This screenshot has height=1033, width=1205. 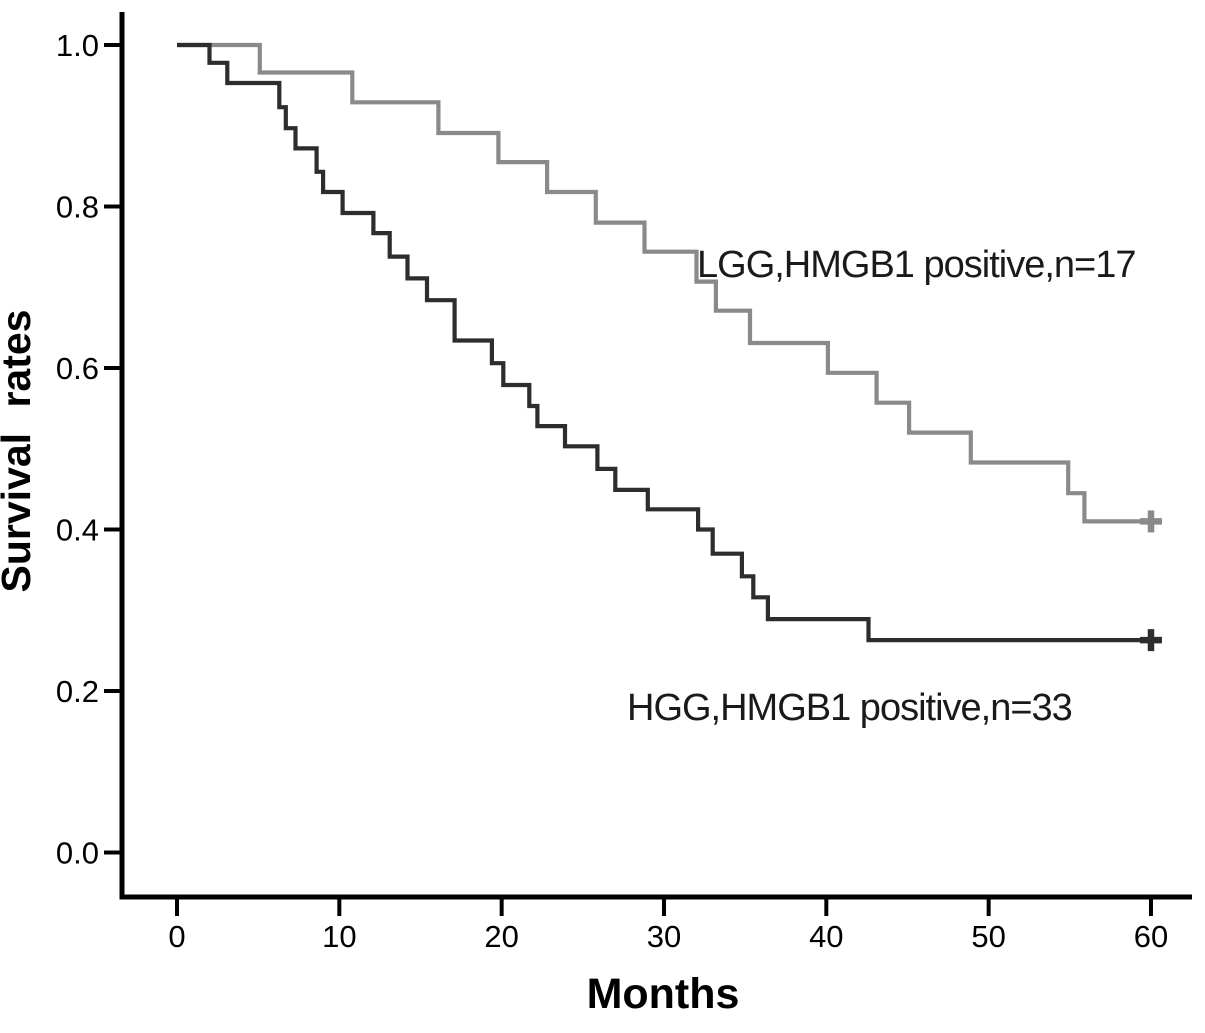 I want to click on x-tick-label: 60, so click(x=1151, y=936).